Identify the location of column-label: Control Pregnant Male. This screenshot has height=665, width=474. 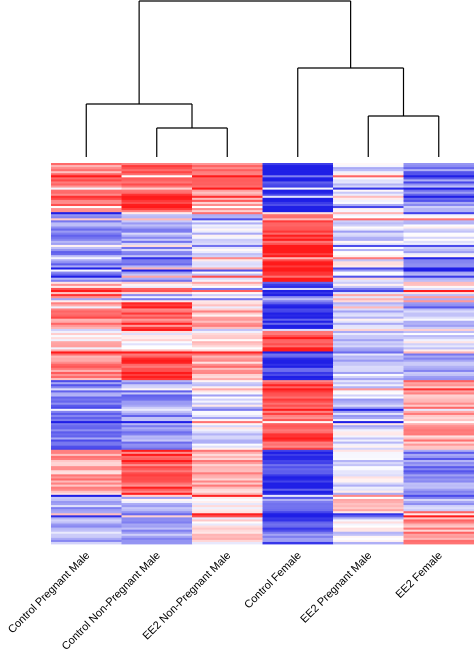
(49, 593).